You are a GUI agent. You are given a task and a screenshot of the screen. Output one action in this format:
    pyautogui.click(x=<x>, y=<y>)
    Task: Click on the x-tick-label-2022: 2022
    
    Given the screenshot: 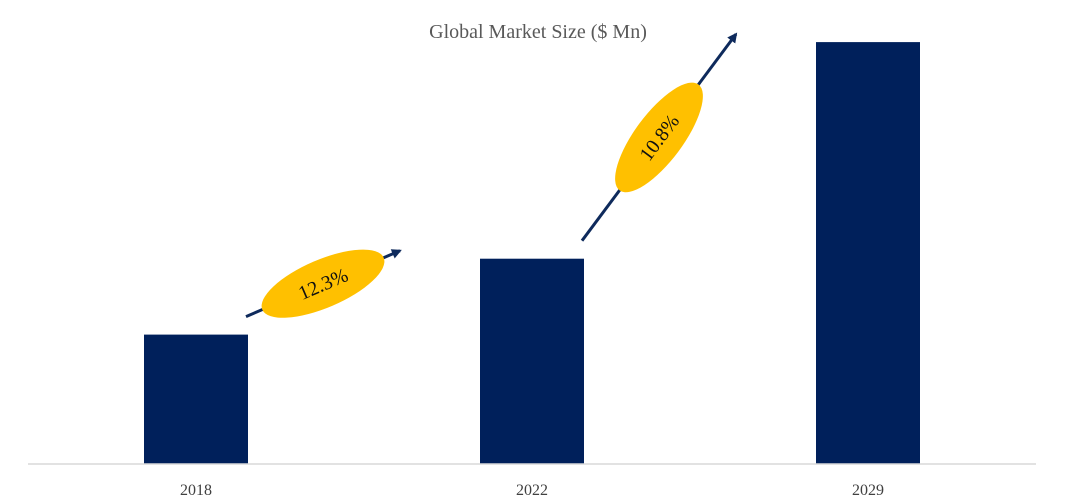 What is the action you would take?
    pyautogui.click(x=532, y=490)
    